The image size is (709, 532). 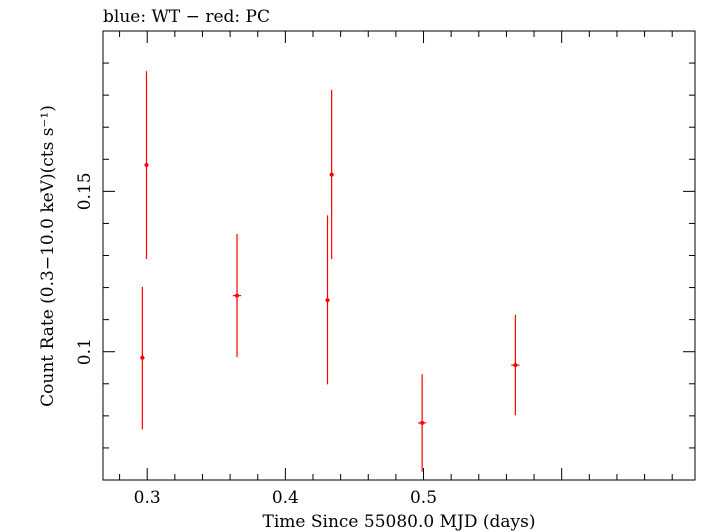 What do you see at coordinates (423, 498) in the screenshot?
I see `x-tick-label: 0.5` at bounding box center [423, 498].